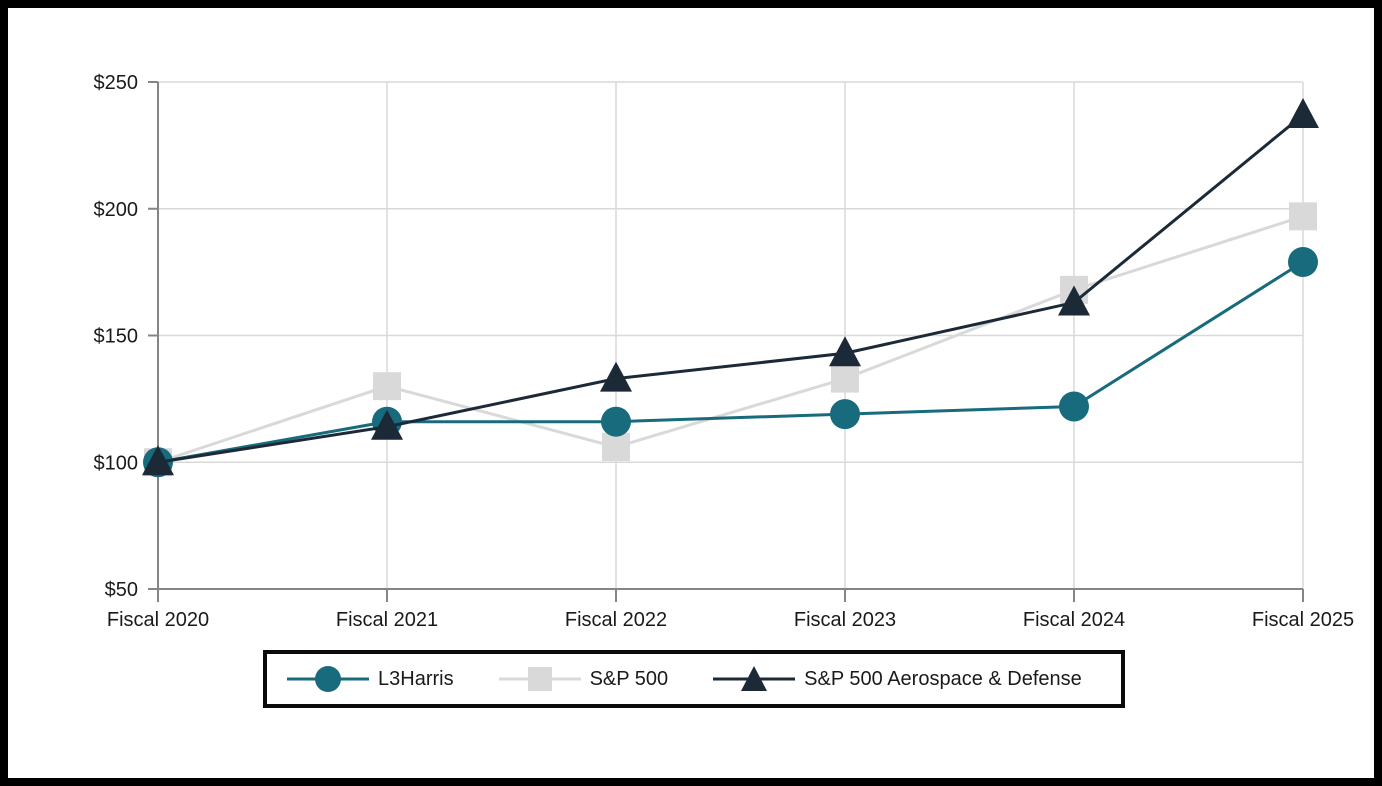 The height and width of the screenshot is (786, 1382). Describe the element at coordinates (583, 679) in the screenshot. I see `legend-item-sp500: S&P 500` at that location.